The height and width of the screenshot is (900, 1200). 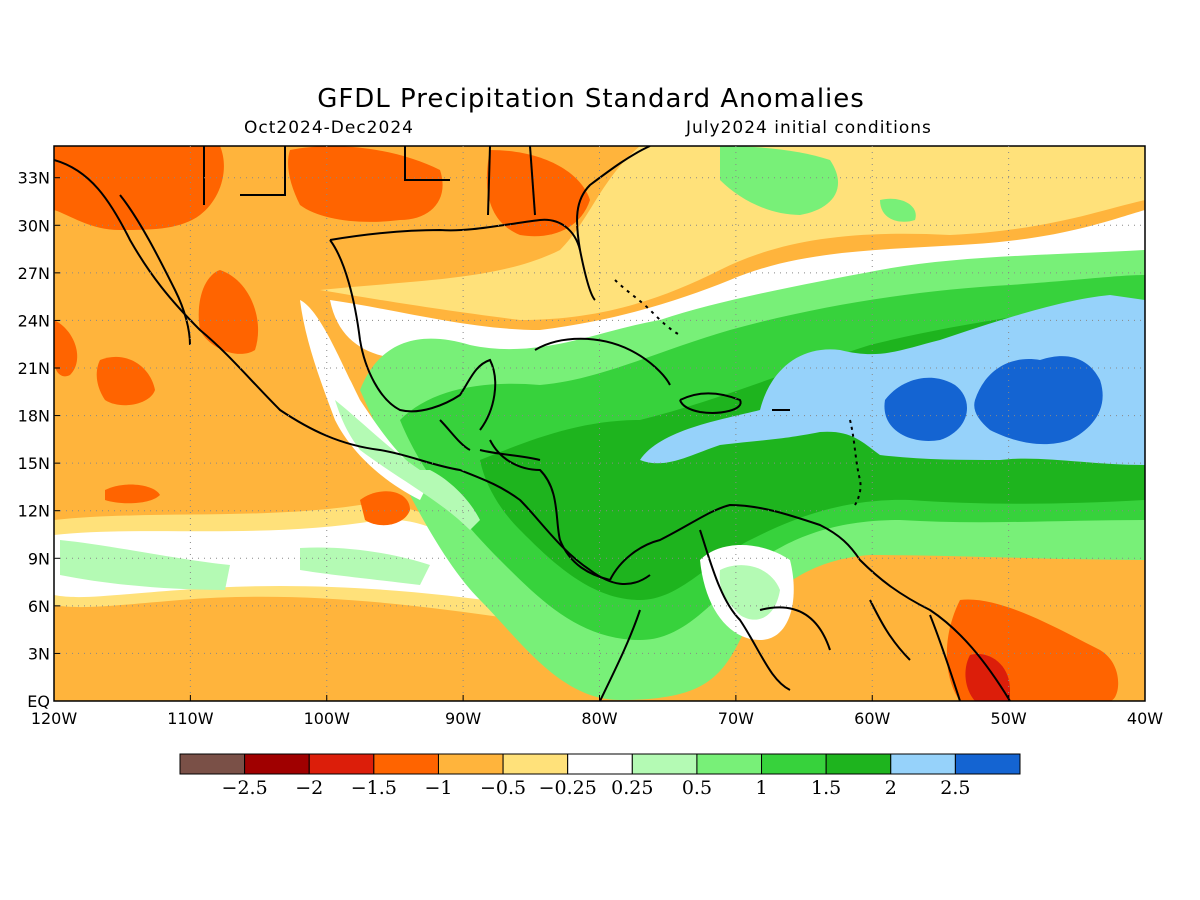 I want to click on colorbar-label: −0.25, so click(x=568, y=788).